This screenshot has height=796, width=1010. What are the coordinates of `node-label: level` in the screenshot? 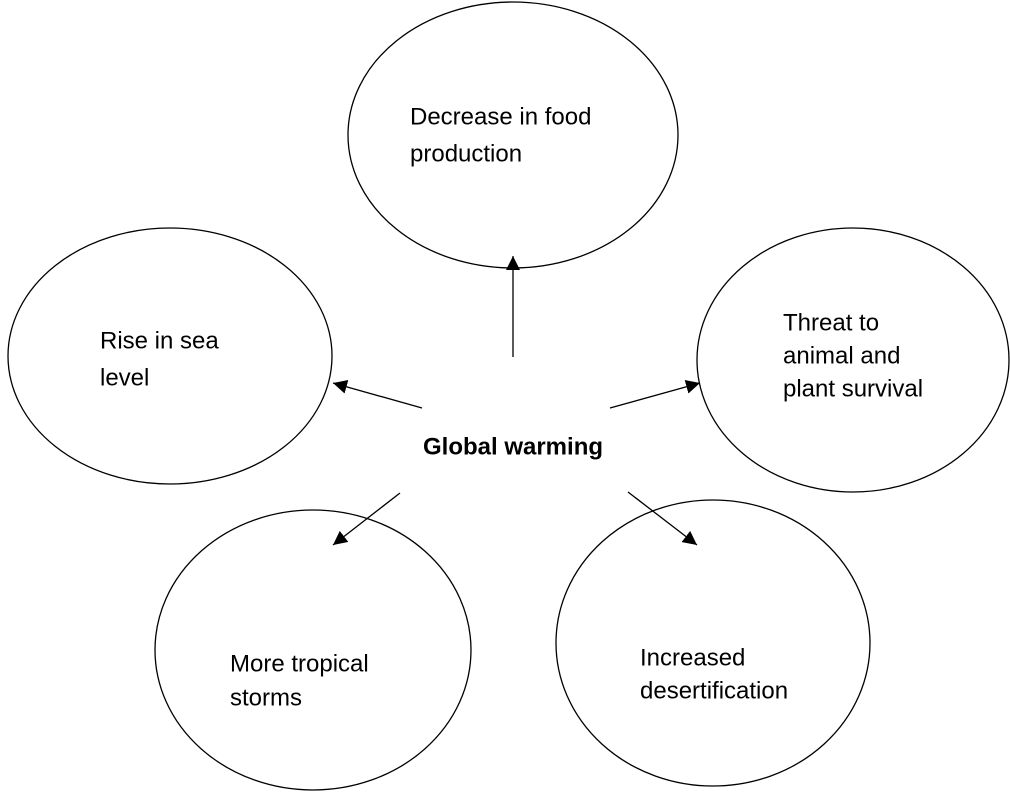 It's located at (124, 377).